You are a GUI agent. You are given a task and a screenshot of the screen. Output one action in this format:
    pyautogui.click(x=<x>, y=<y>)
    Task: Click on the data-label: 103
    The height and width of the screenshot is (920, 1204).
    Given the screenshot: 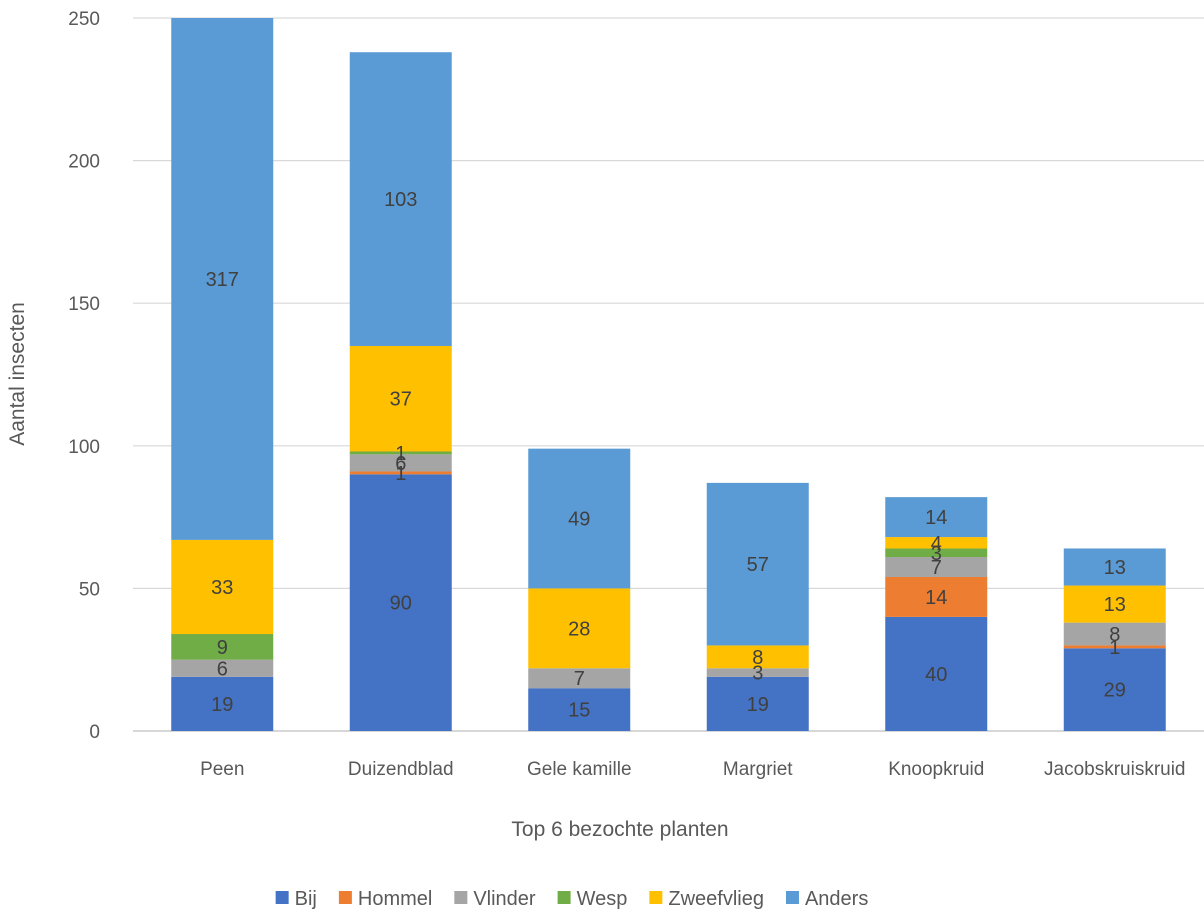 What is the action you would take?
    pyautogui.click(x=400, y=200)
    